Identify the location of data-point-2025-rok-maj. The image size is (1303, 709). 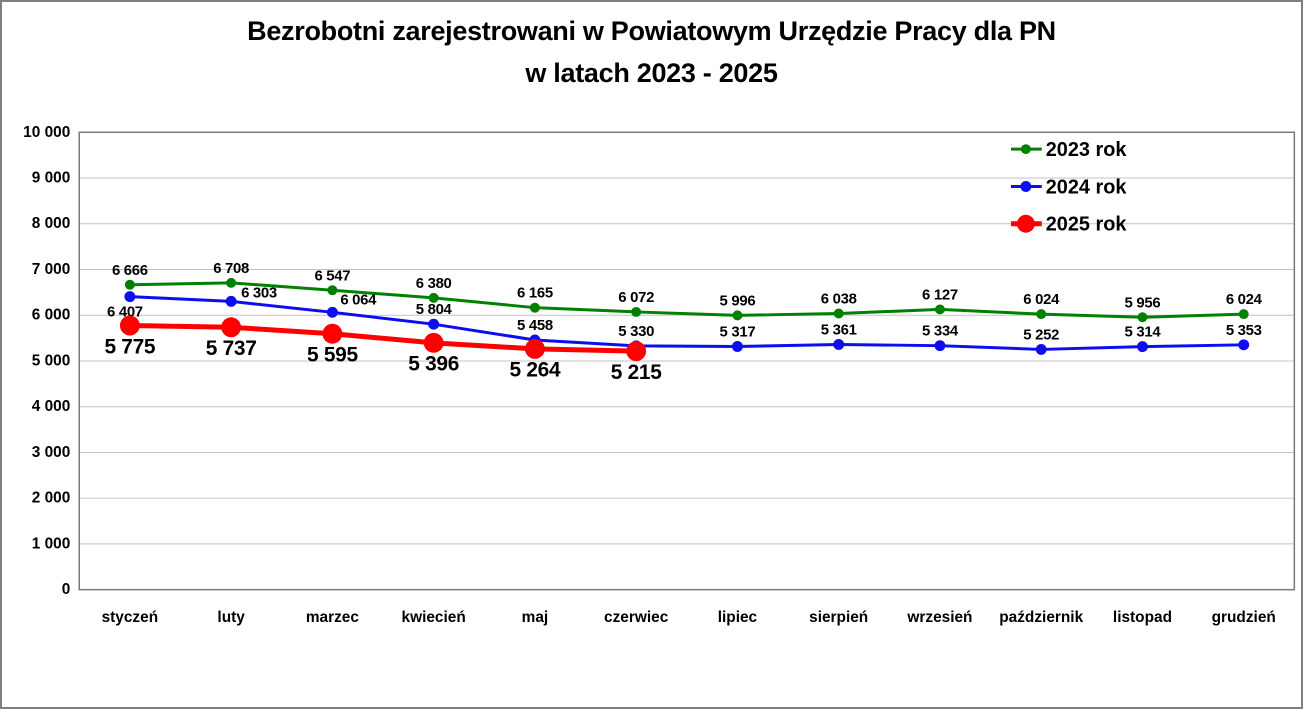
(534, 348).